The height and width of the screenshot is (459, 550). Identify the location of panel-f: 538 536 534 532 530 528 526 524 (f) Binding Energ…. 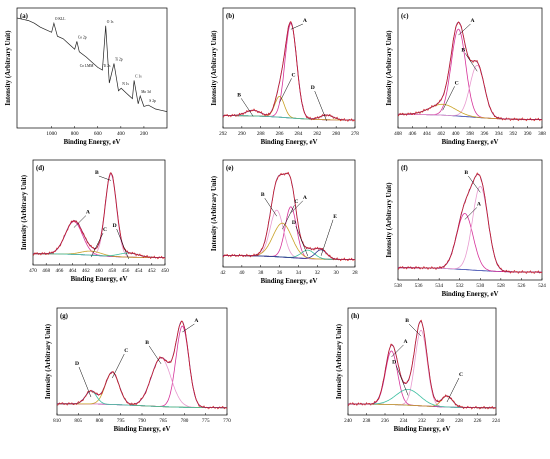
(466, 228).